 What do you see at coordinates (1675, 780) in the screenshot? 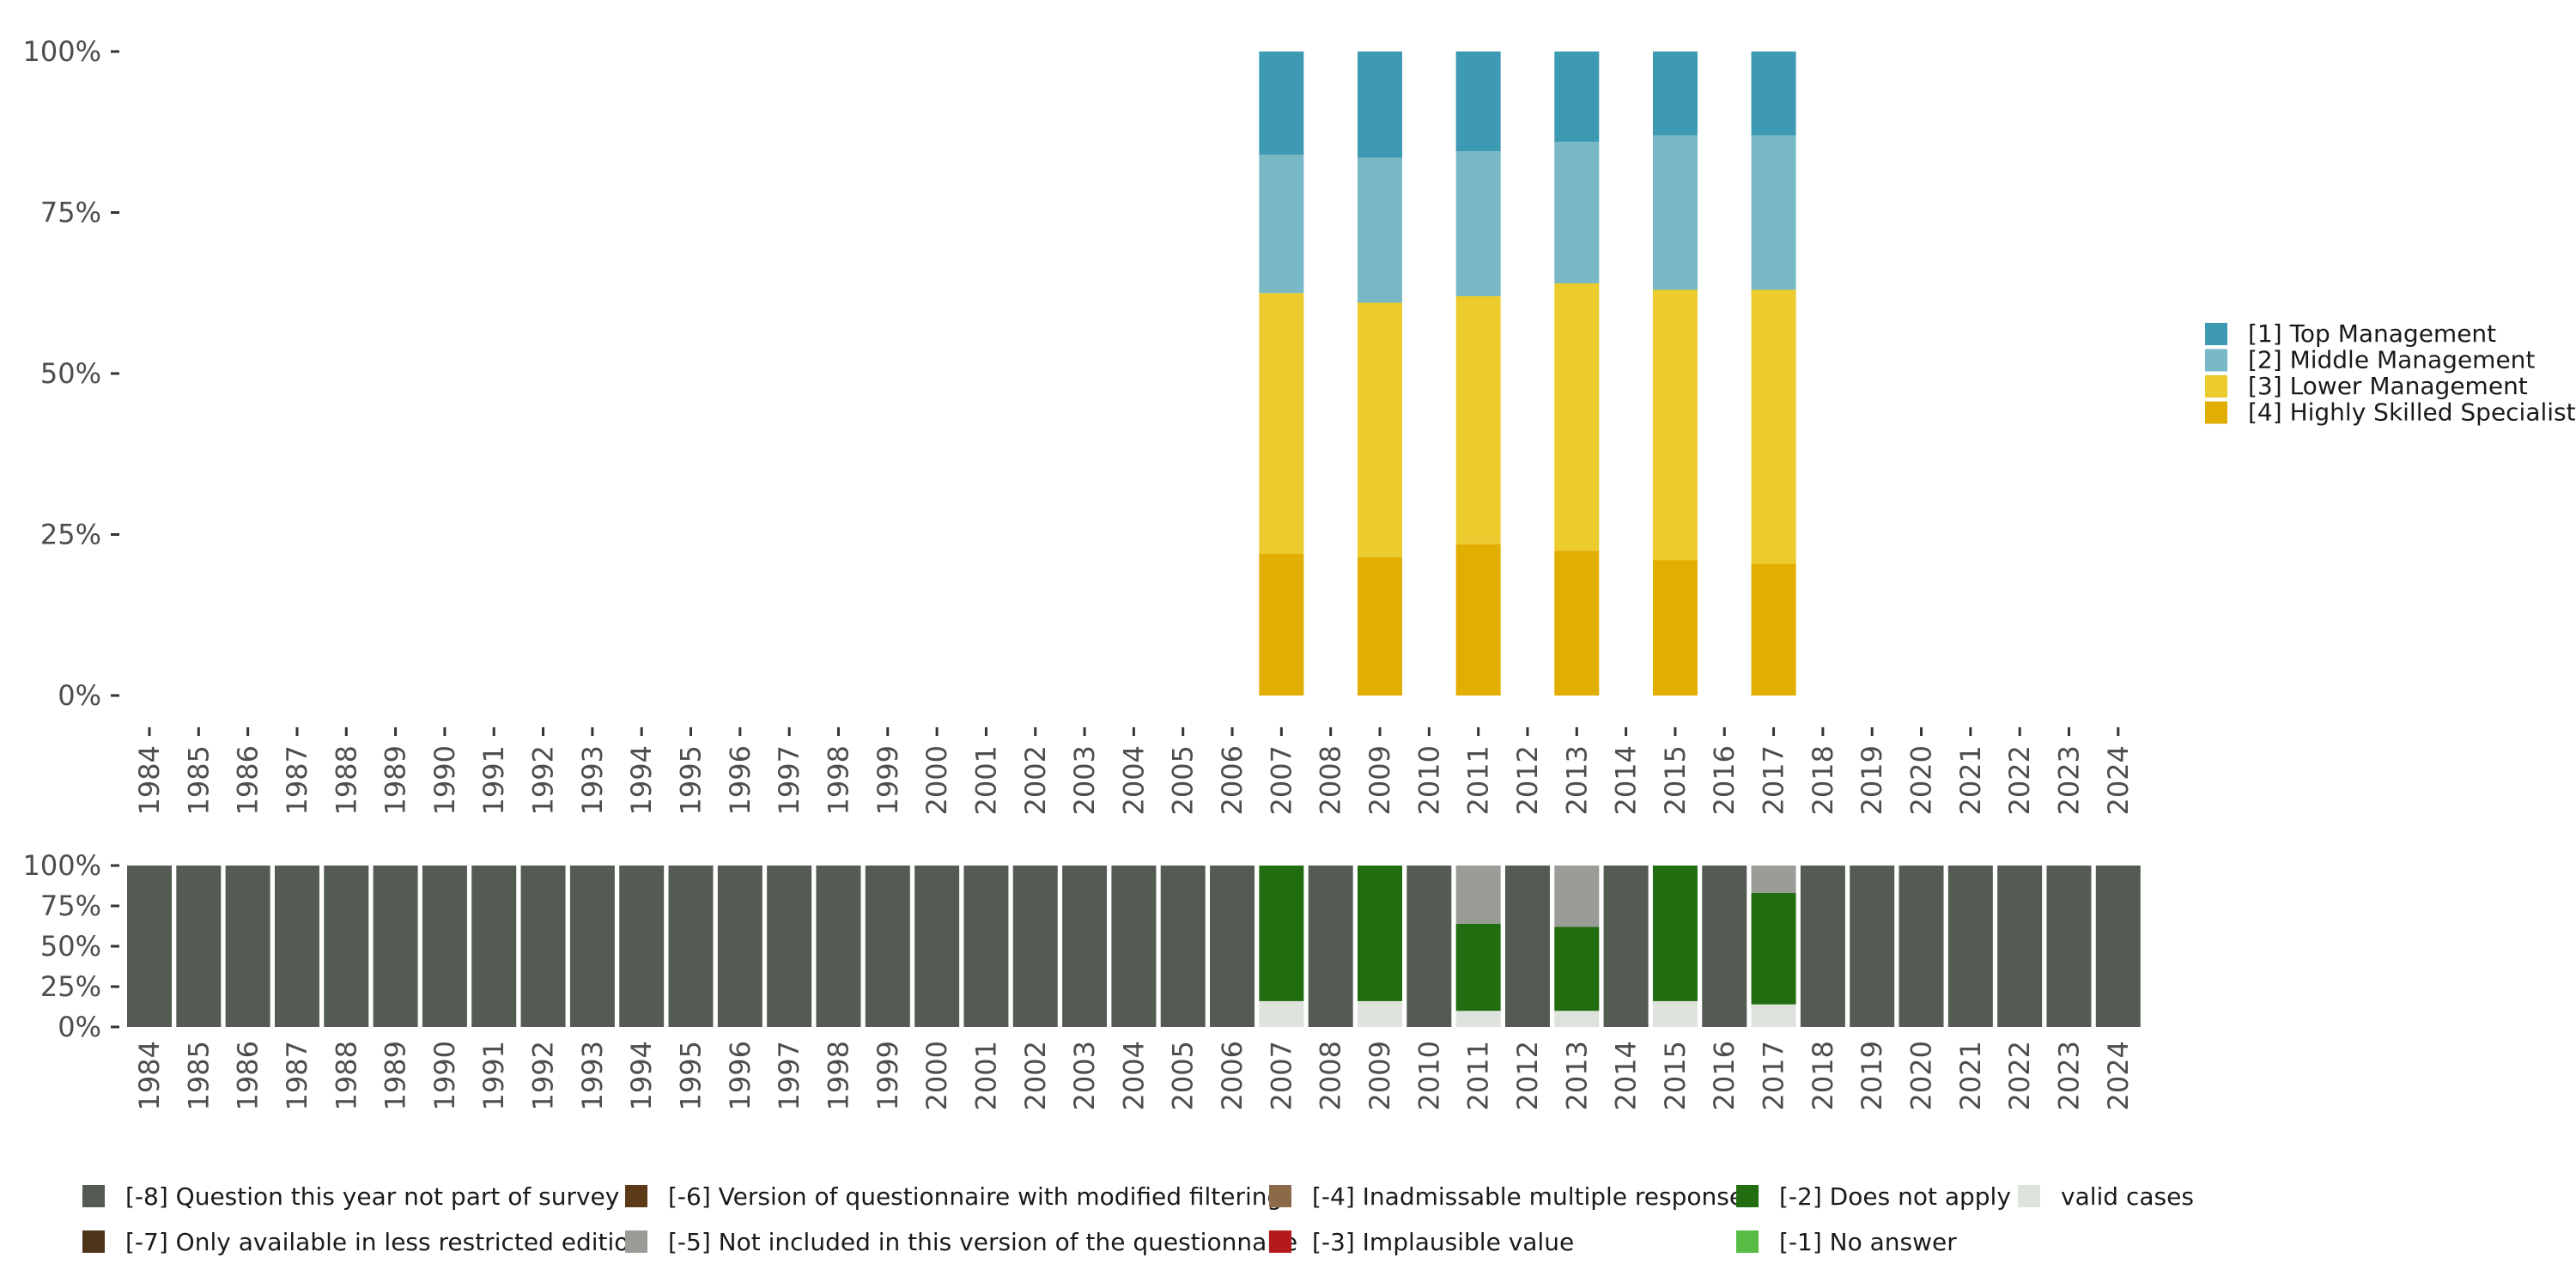
I see `x-tick-label-top-2015: 2015` at bounding box center [1675, 780].